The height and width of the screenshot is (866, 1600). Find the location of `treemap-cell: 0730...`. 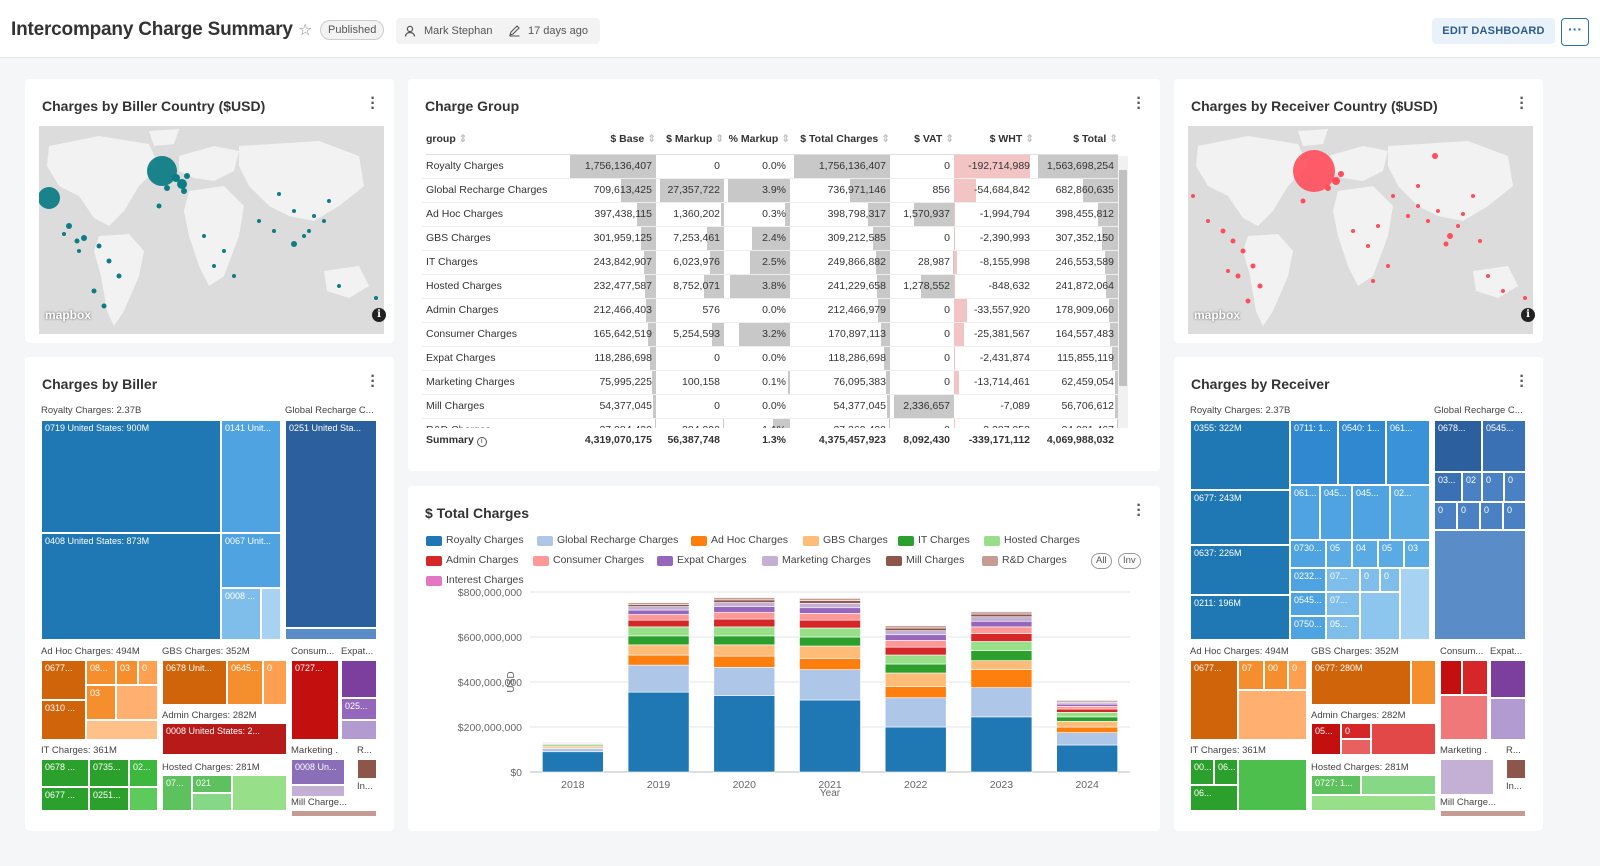

treemap-cell: 0730... is located at coordinates (1308, 554).